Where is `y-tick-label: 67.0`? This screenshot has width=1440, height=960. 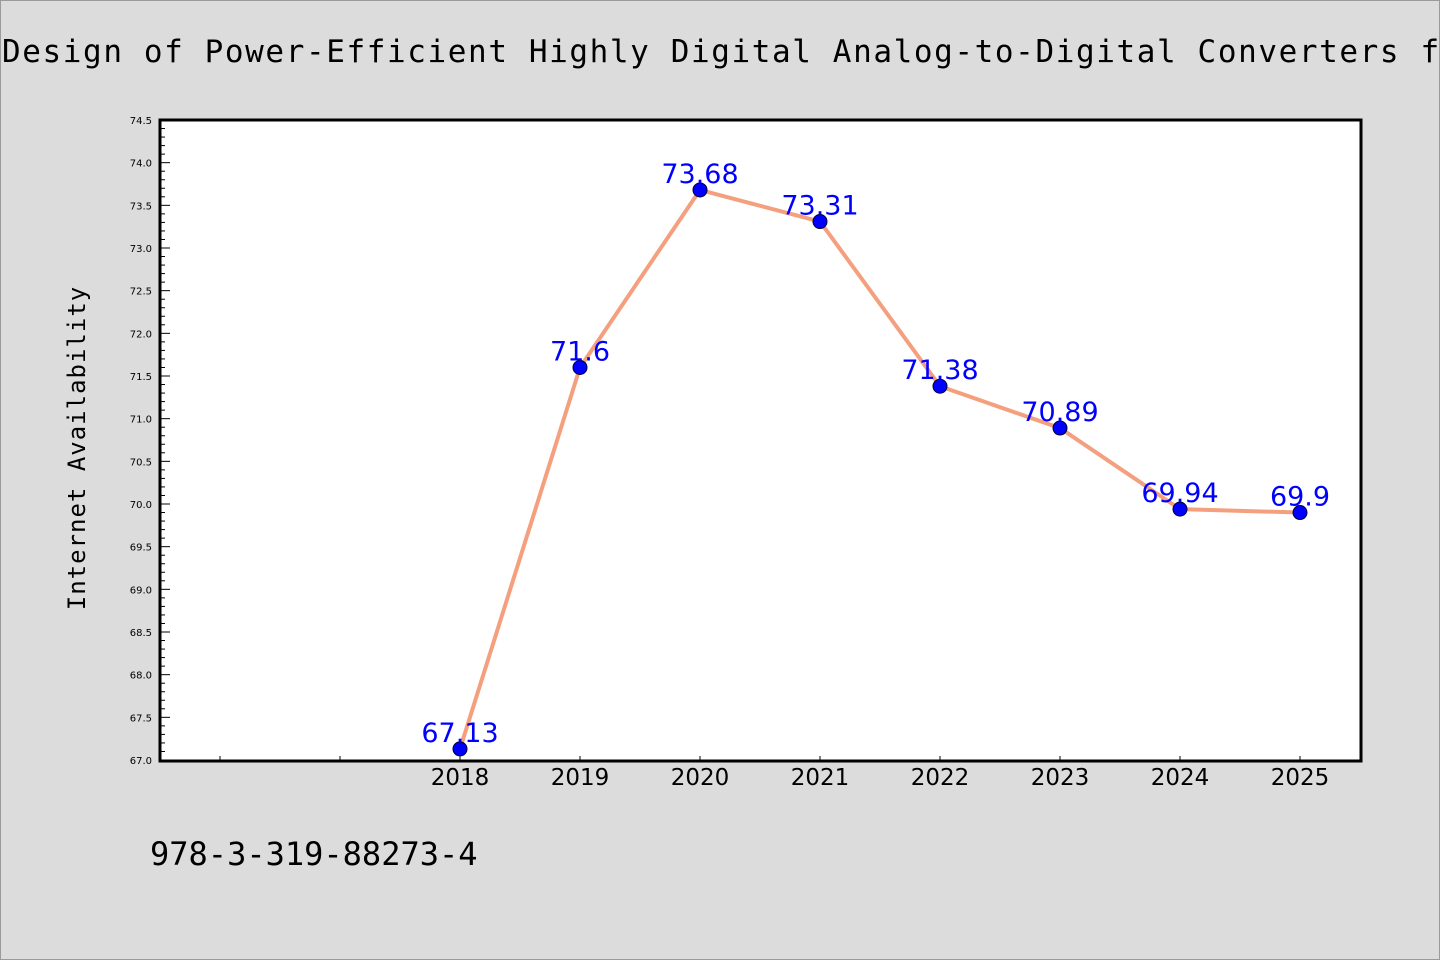
y-tick-label: 67.0 is located at coordinates (141, 761).